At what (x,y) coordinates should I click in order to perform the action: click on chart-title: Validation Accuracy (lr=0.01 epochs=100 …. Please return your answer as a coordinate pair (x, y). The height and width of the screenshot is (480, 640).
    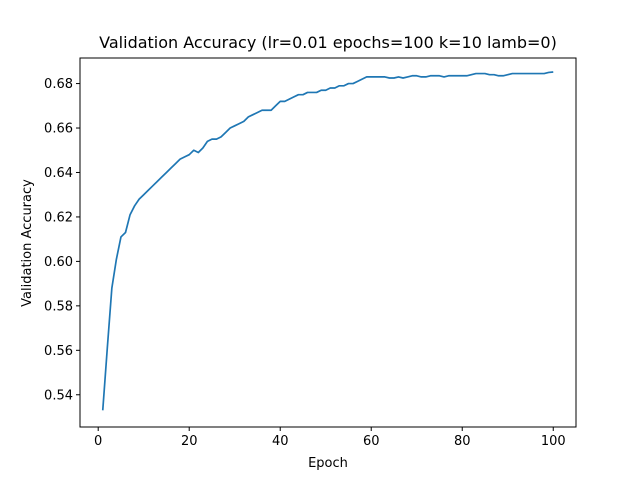
    Looking at the image, I should click on (328, 42).